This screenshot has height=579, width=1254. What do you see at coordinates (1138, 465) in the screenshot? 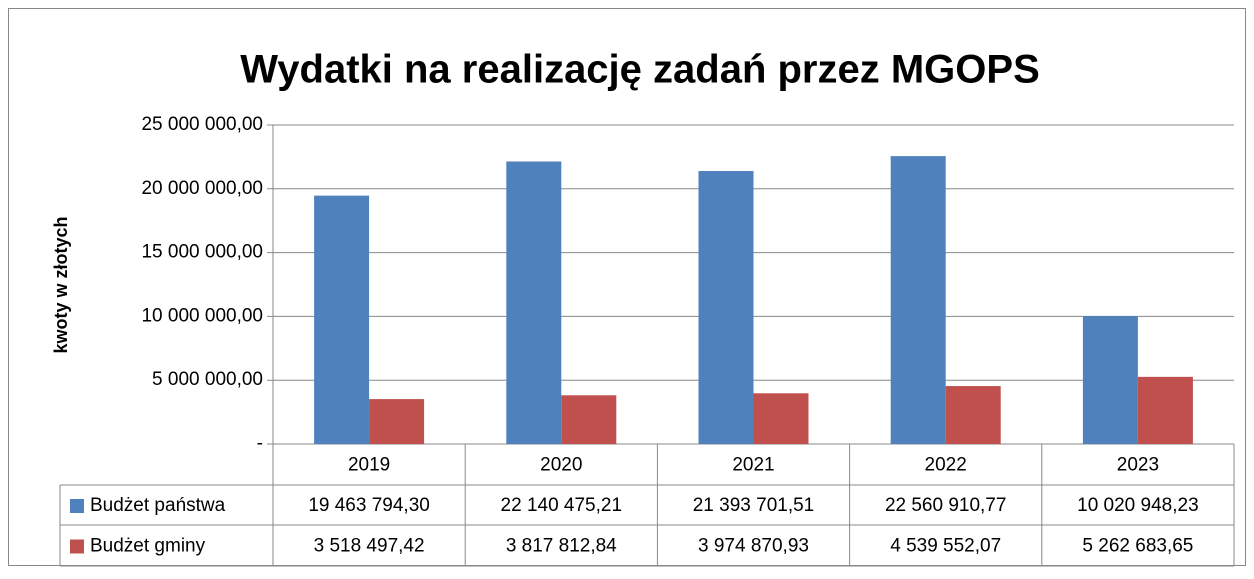
I see `x-tick-label: 2023` at bounding box center [1138, 465].